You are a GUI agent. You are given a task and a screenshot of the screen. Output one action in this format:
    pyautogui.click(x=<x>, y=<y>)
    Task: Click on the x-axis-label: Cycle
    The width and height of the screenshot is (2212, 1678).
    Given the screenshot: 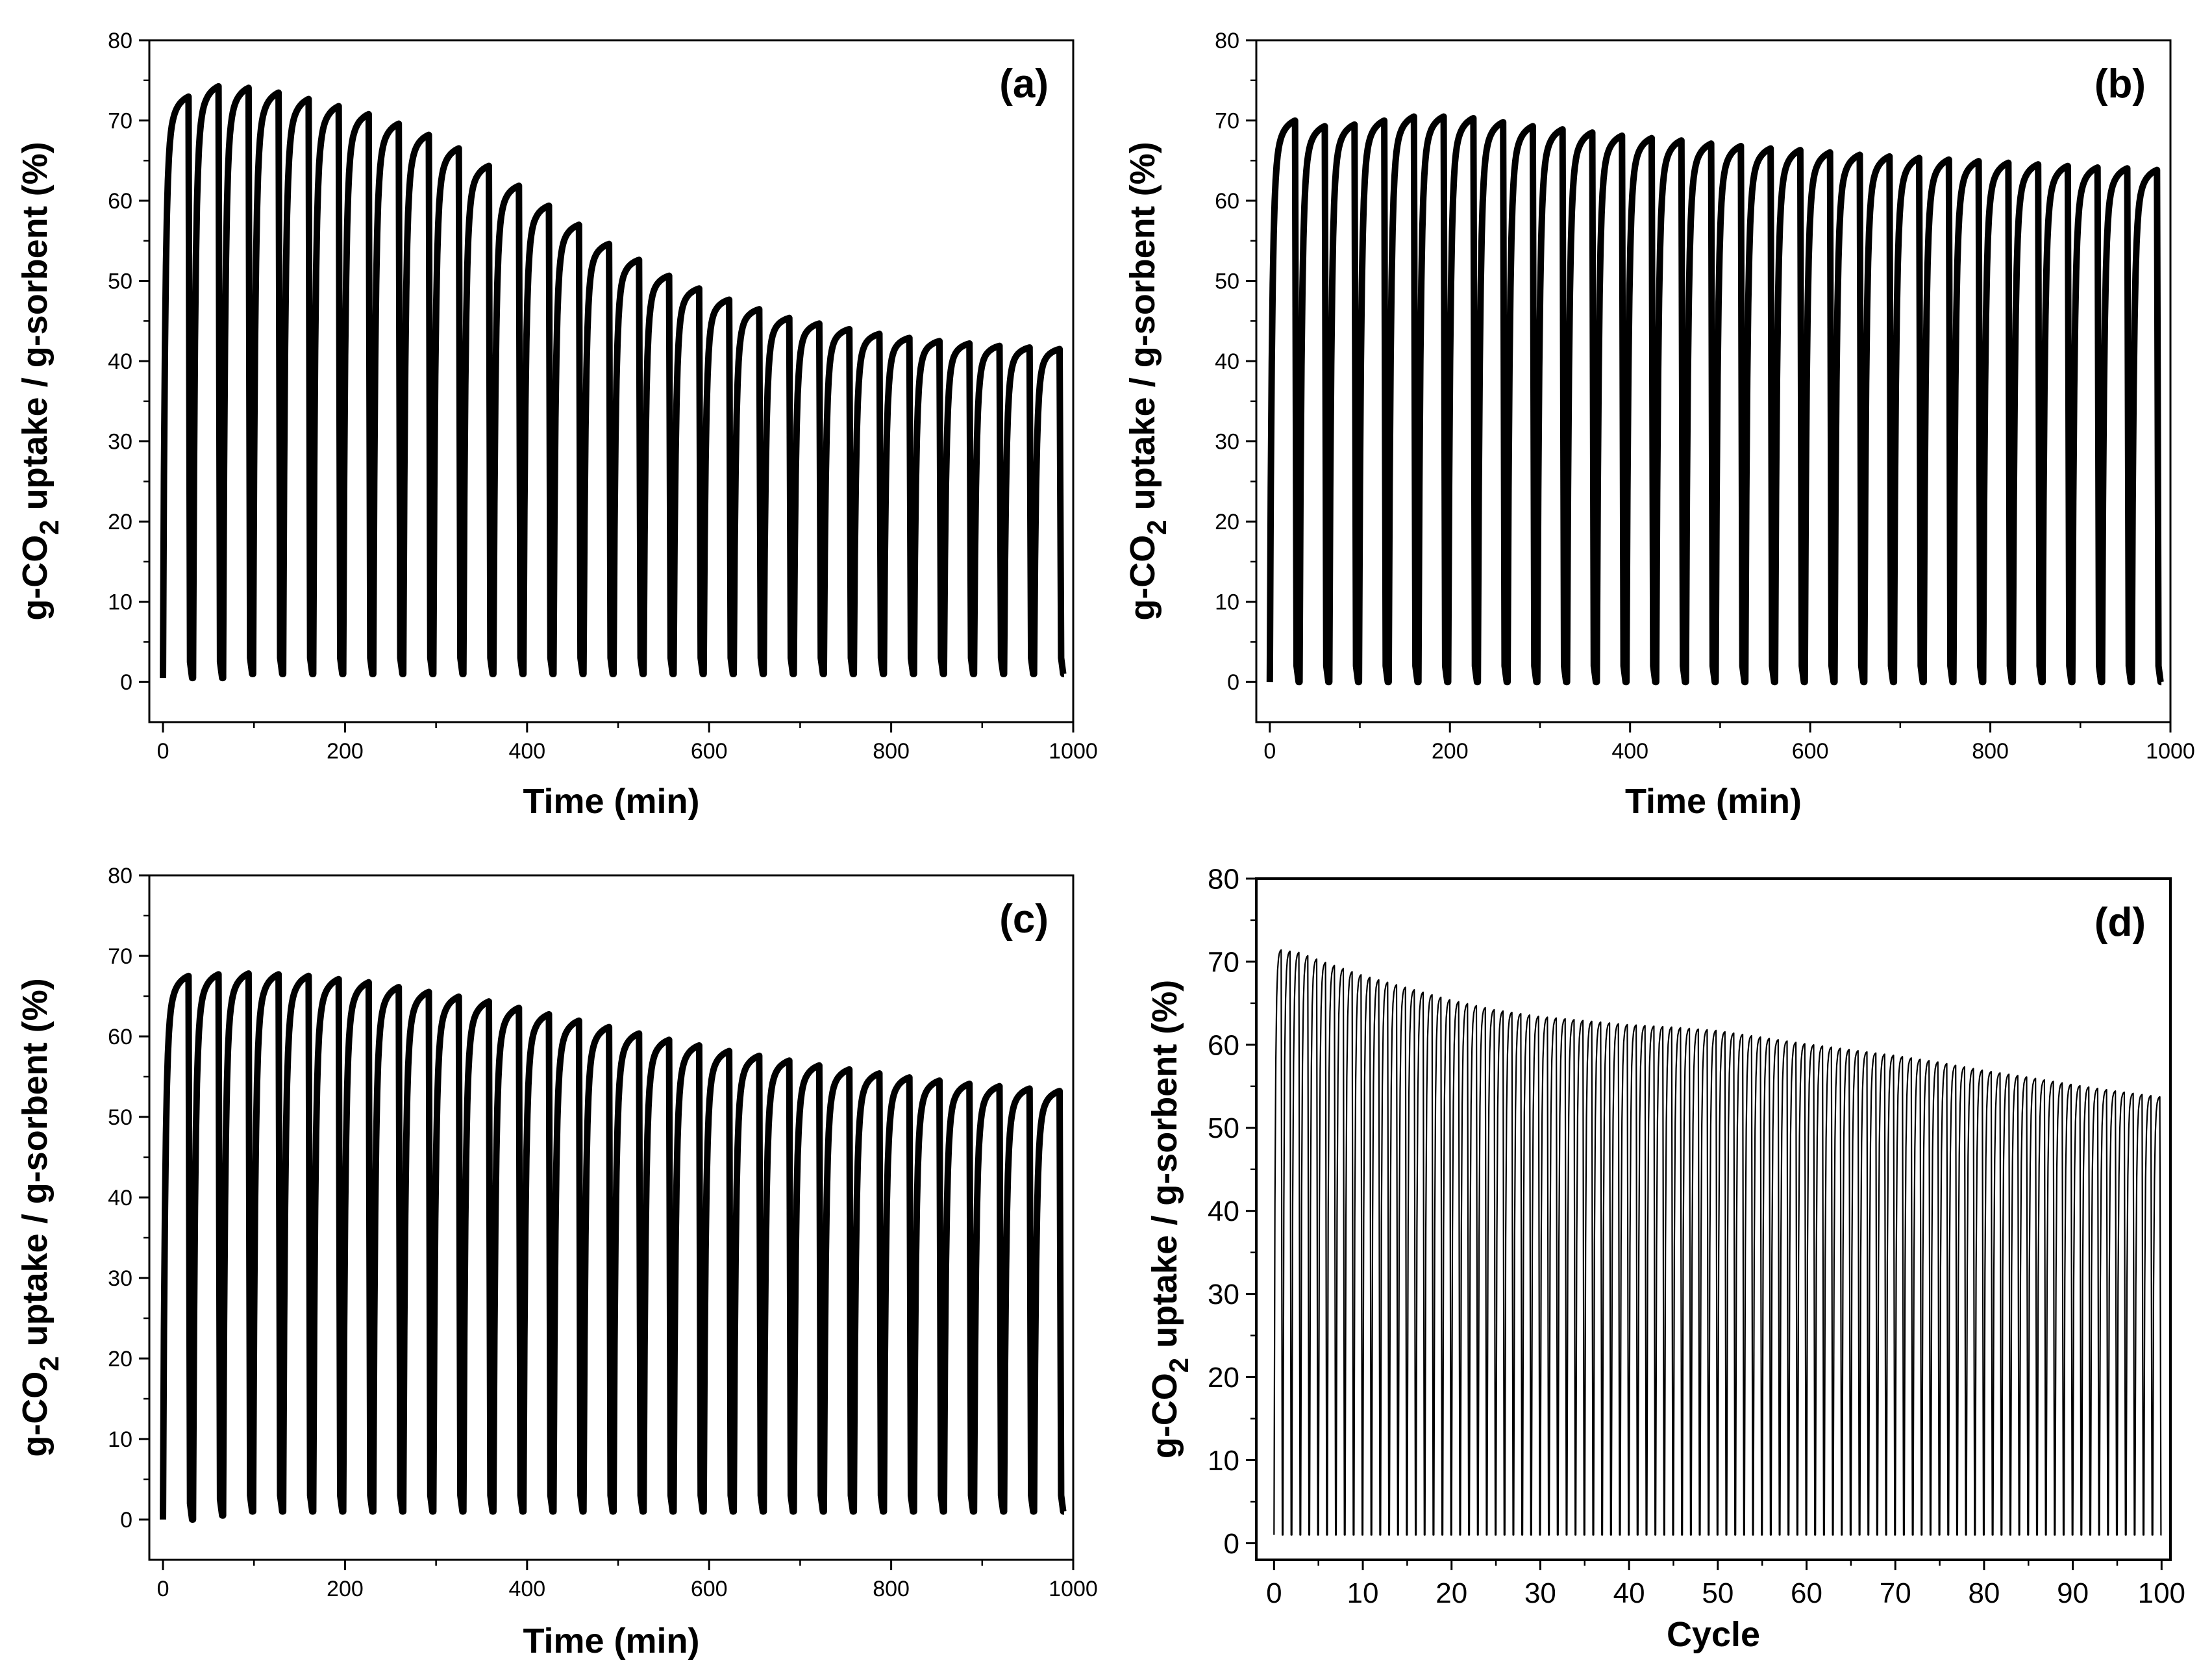 What is the action you would take?
    pyautogui.click(x=1713, y=1634)
    